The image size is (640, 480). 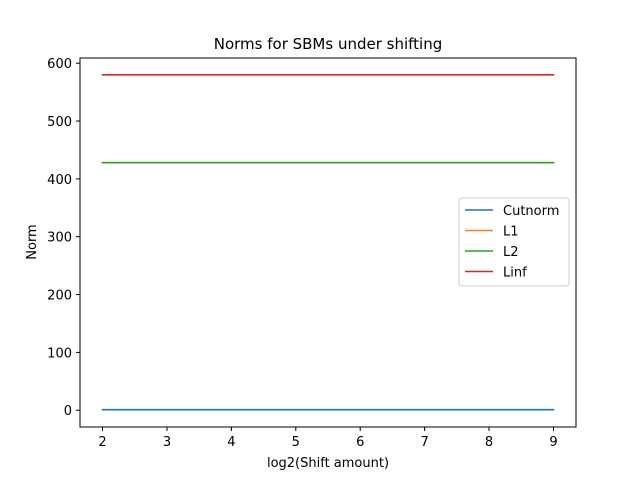 I want to click on y-axis-label: Norm, so click(x=32, y=241).